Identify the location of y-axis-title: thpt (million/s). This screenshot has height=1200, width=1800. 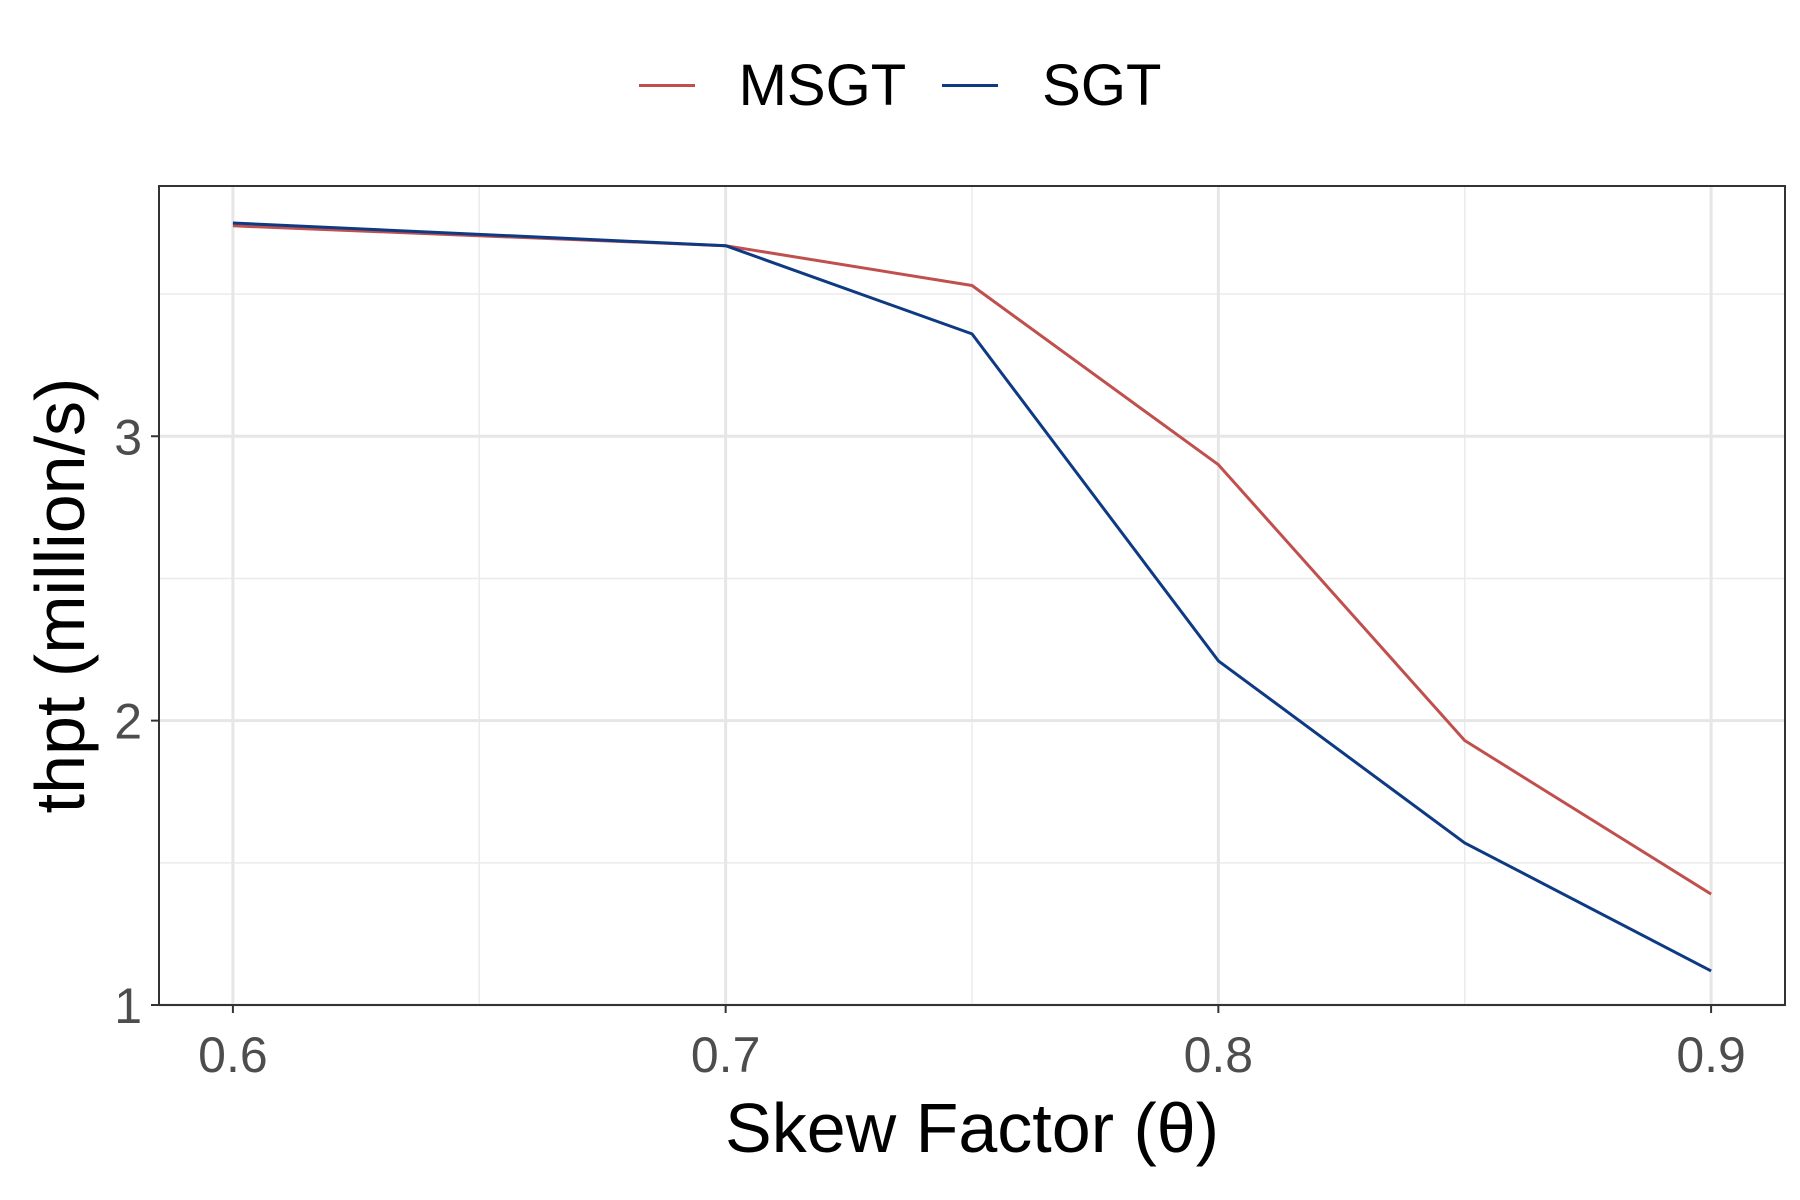
(60, 596).